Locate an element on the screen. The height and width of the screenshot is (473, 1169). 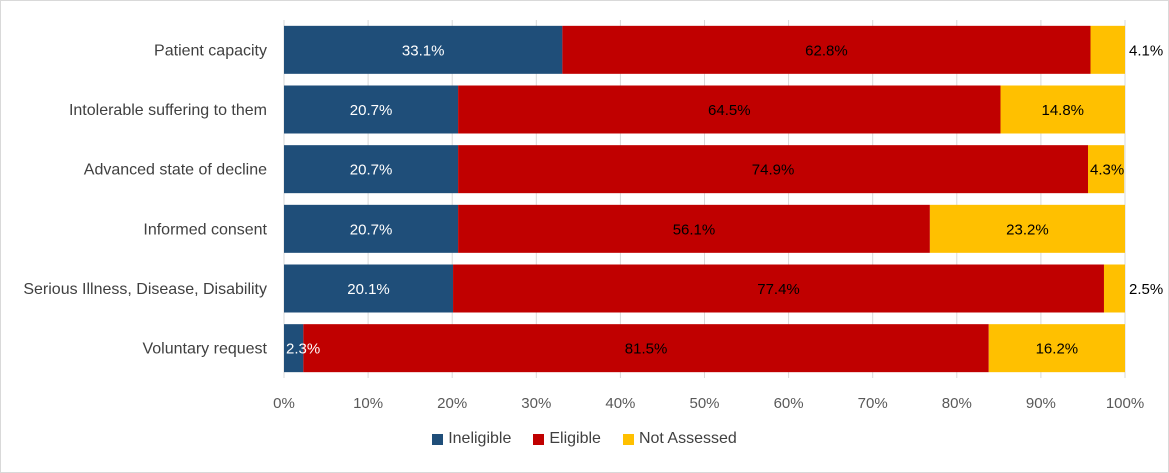
x-tick-label: 0% is located at coordinates (284, 403).